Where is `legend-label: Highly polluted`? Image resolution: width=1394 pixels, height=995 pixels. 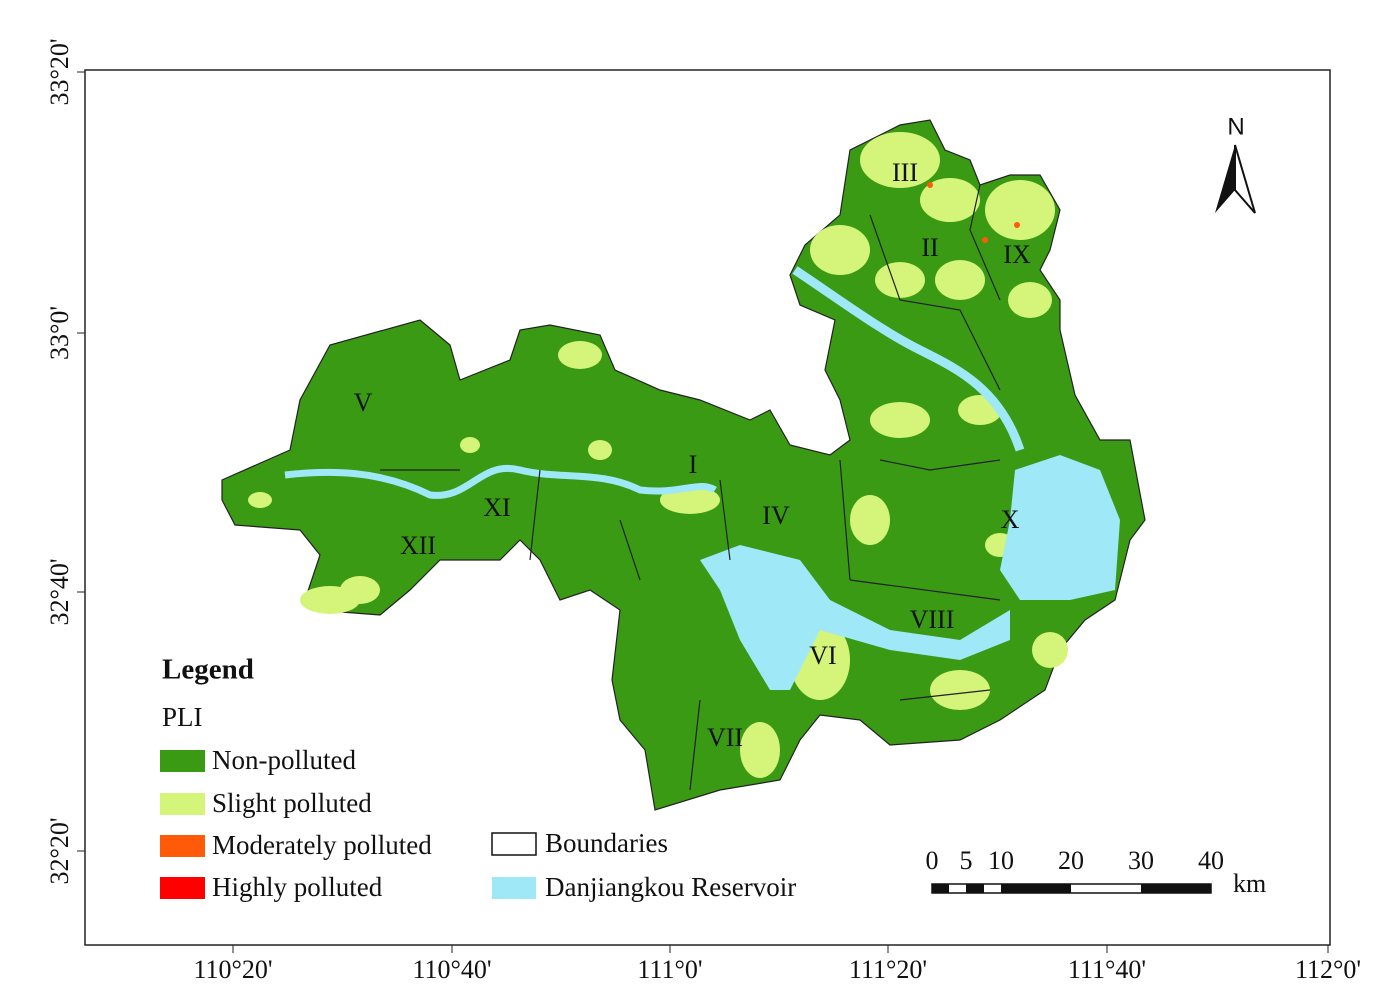
legend-label: Highly polluted is located at coordinates (297, 887).